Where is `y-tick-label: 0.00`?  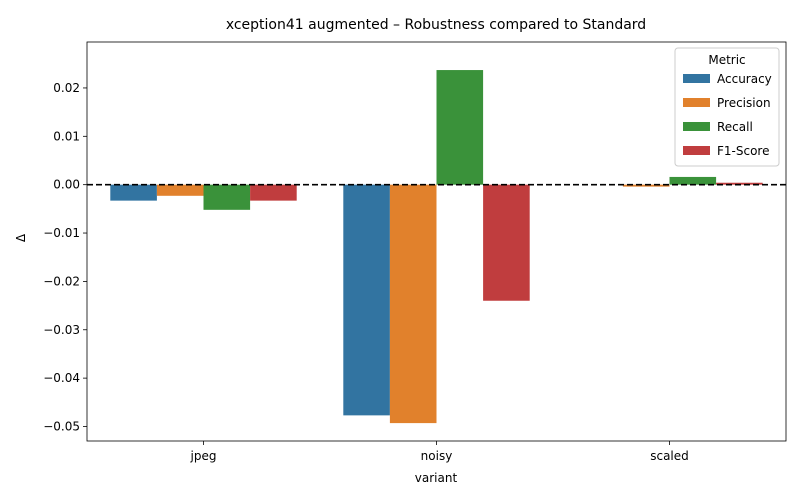
y-tick-label: 0.00 is located at coordinates (66, 185).